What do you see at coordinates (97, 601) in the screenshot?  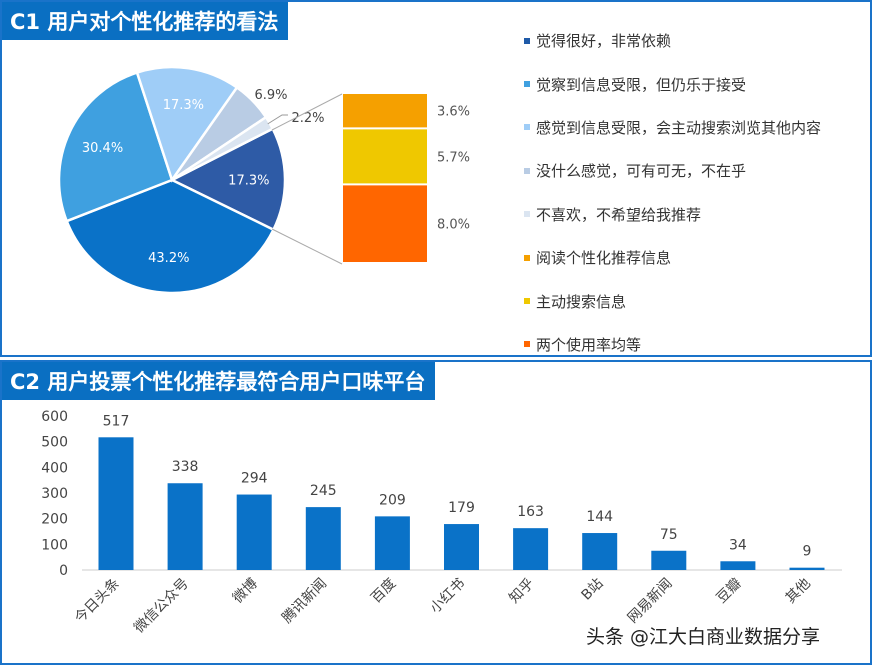 I see `x-tick-label: 今日头条` at bounding box center [97, 601].